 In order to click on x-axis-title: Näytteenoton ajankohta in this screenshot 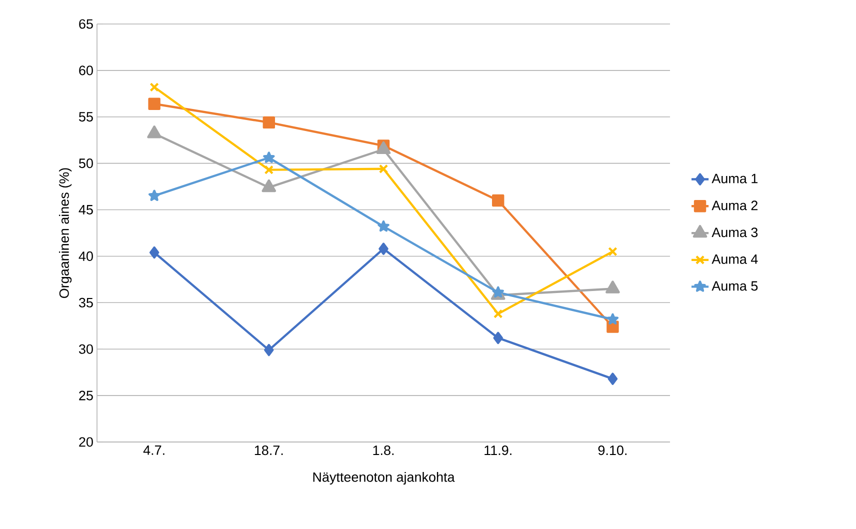, I will do `click(384, 478)`.